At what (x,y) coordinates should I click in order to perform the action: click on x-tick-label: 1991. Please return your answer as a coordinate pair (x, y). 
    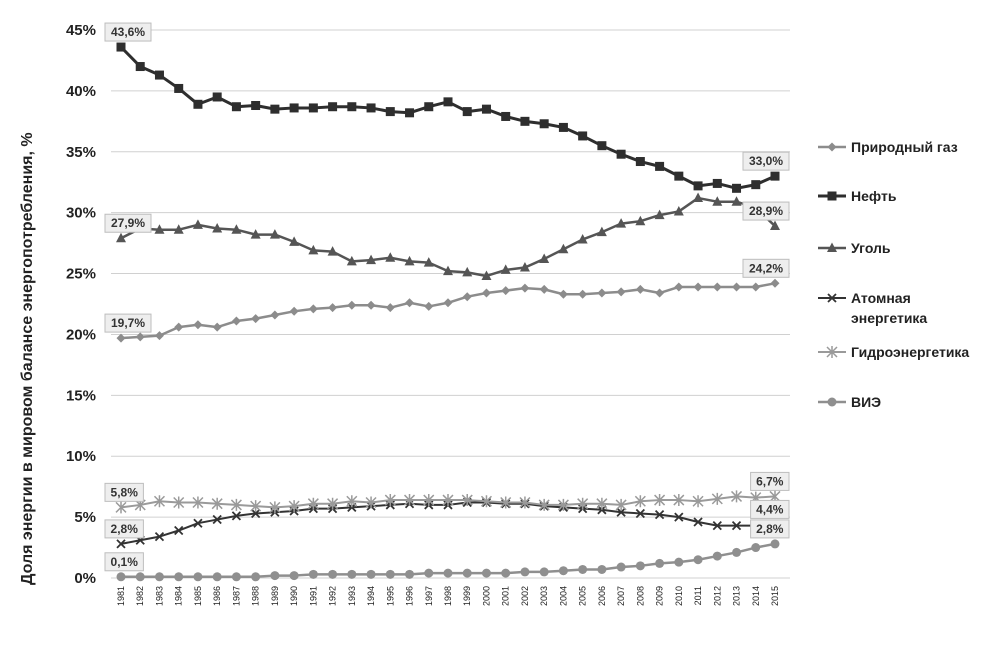
    Looking at the image, I should click on (313, 596).